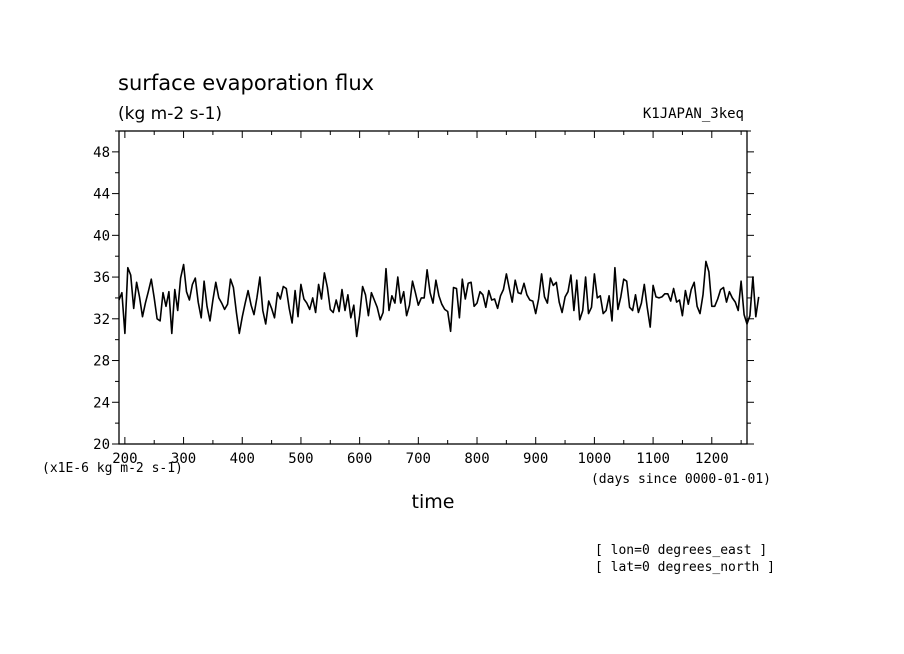 Image resolution: width=904 pixels, height=654 pixels. What do you see at coordinates (112, 468) in the screenshot?
I see `y-scale-note: (x1E-6 kg m-2 s-1)` at bounding box center [112, 468].